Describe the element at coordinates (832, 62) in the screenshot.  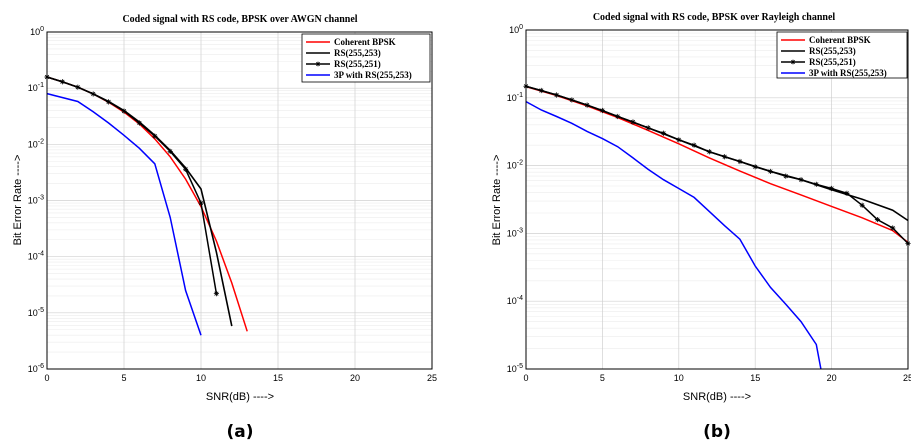
I see `chart-b-legend-label: RS(255,251)` at that location.